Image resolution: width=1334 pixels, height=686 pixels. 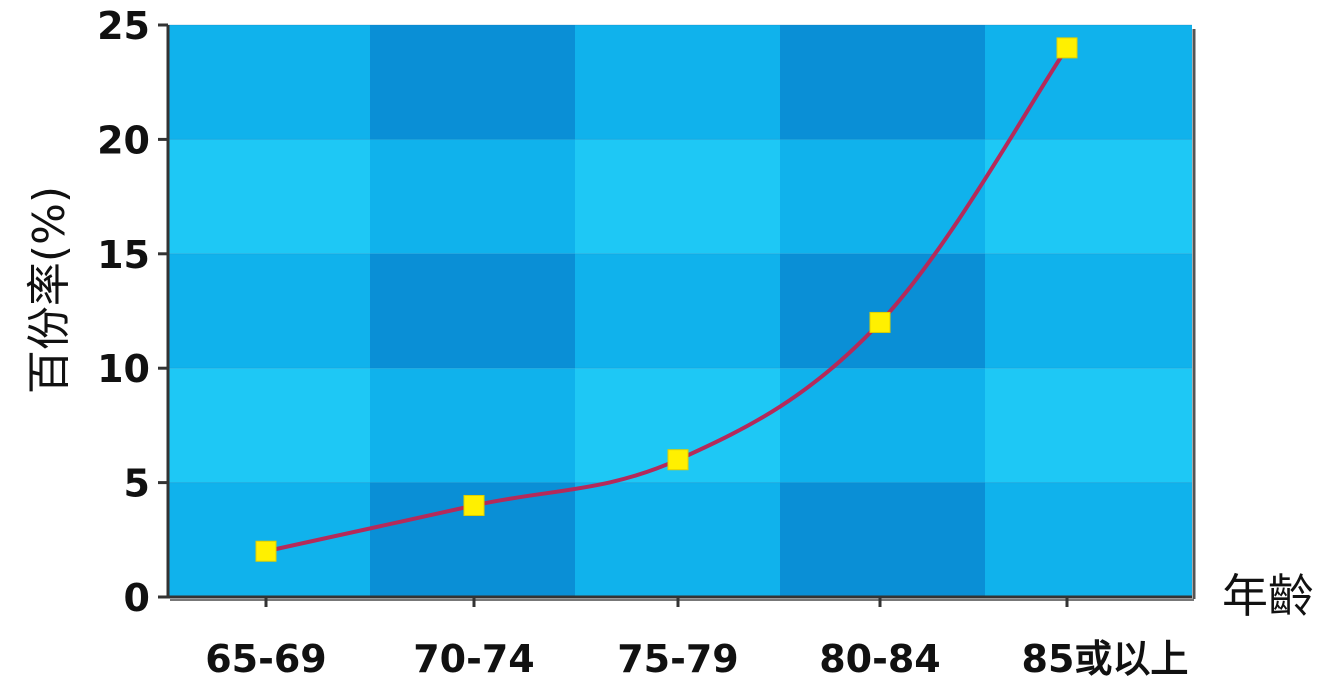 I want to click on y-axis-label: 百份率(%), so click(x=49, y=290).